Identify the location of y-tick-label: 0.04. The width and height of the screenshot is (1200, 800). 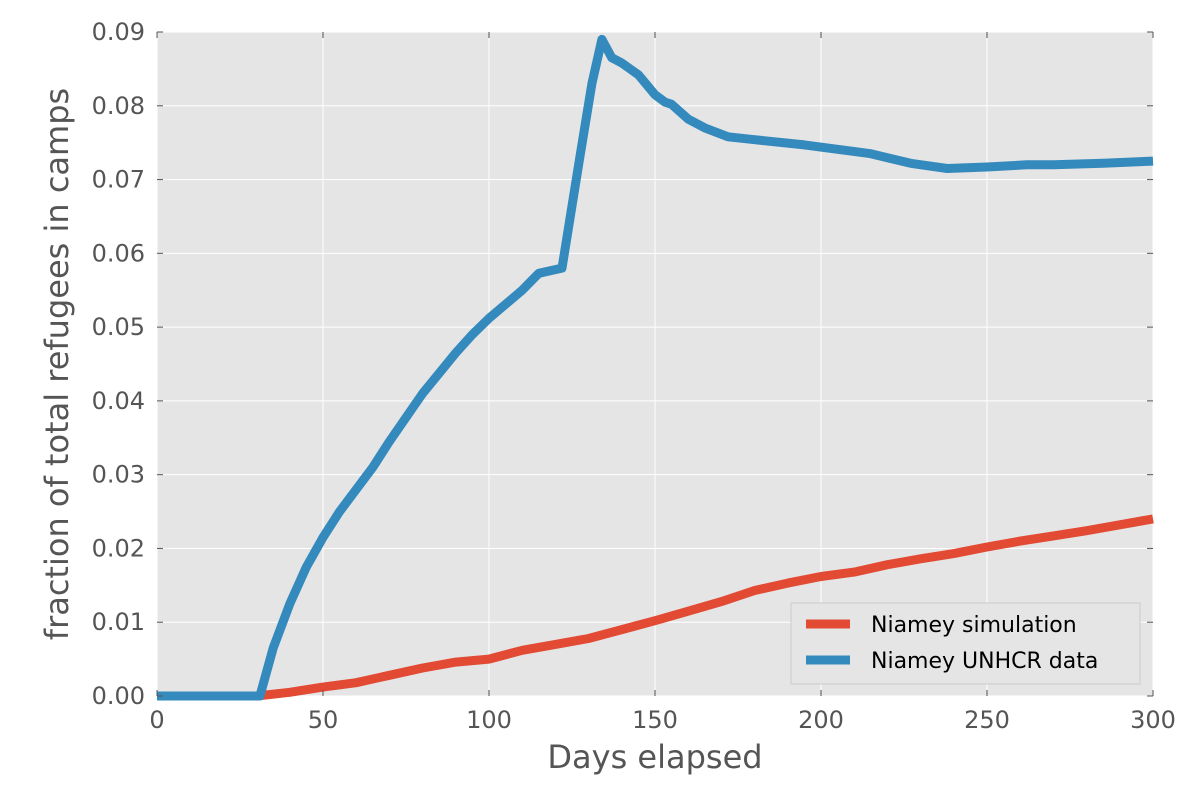
(118, 401).